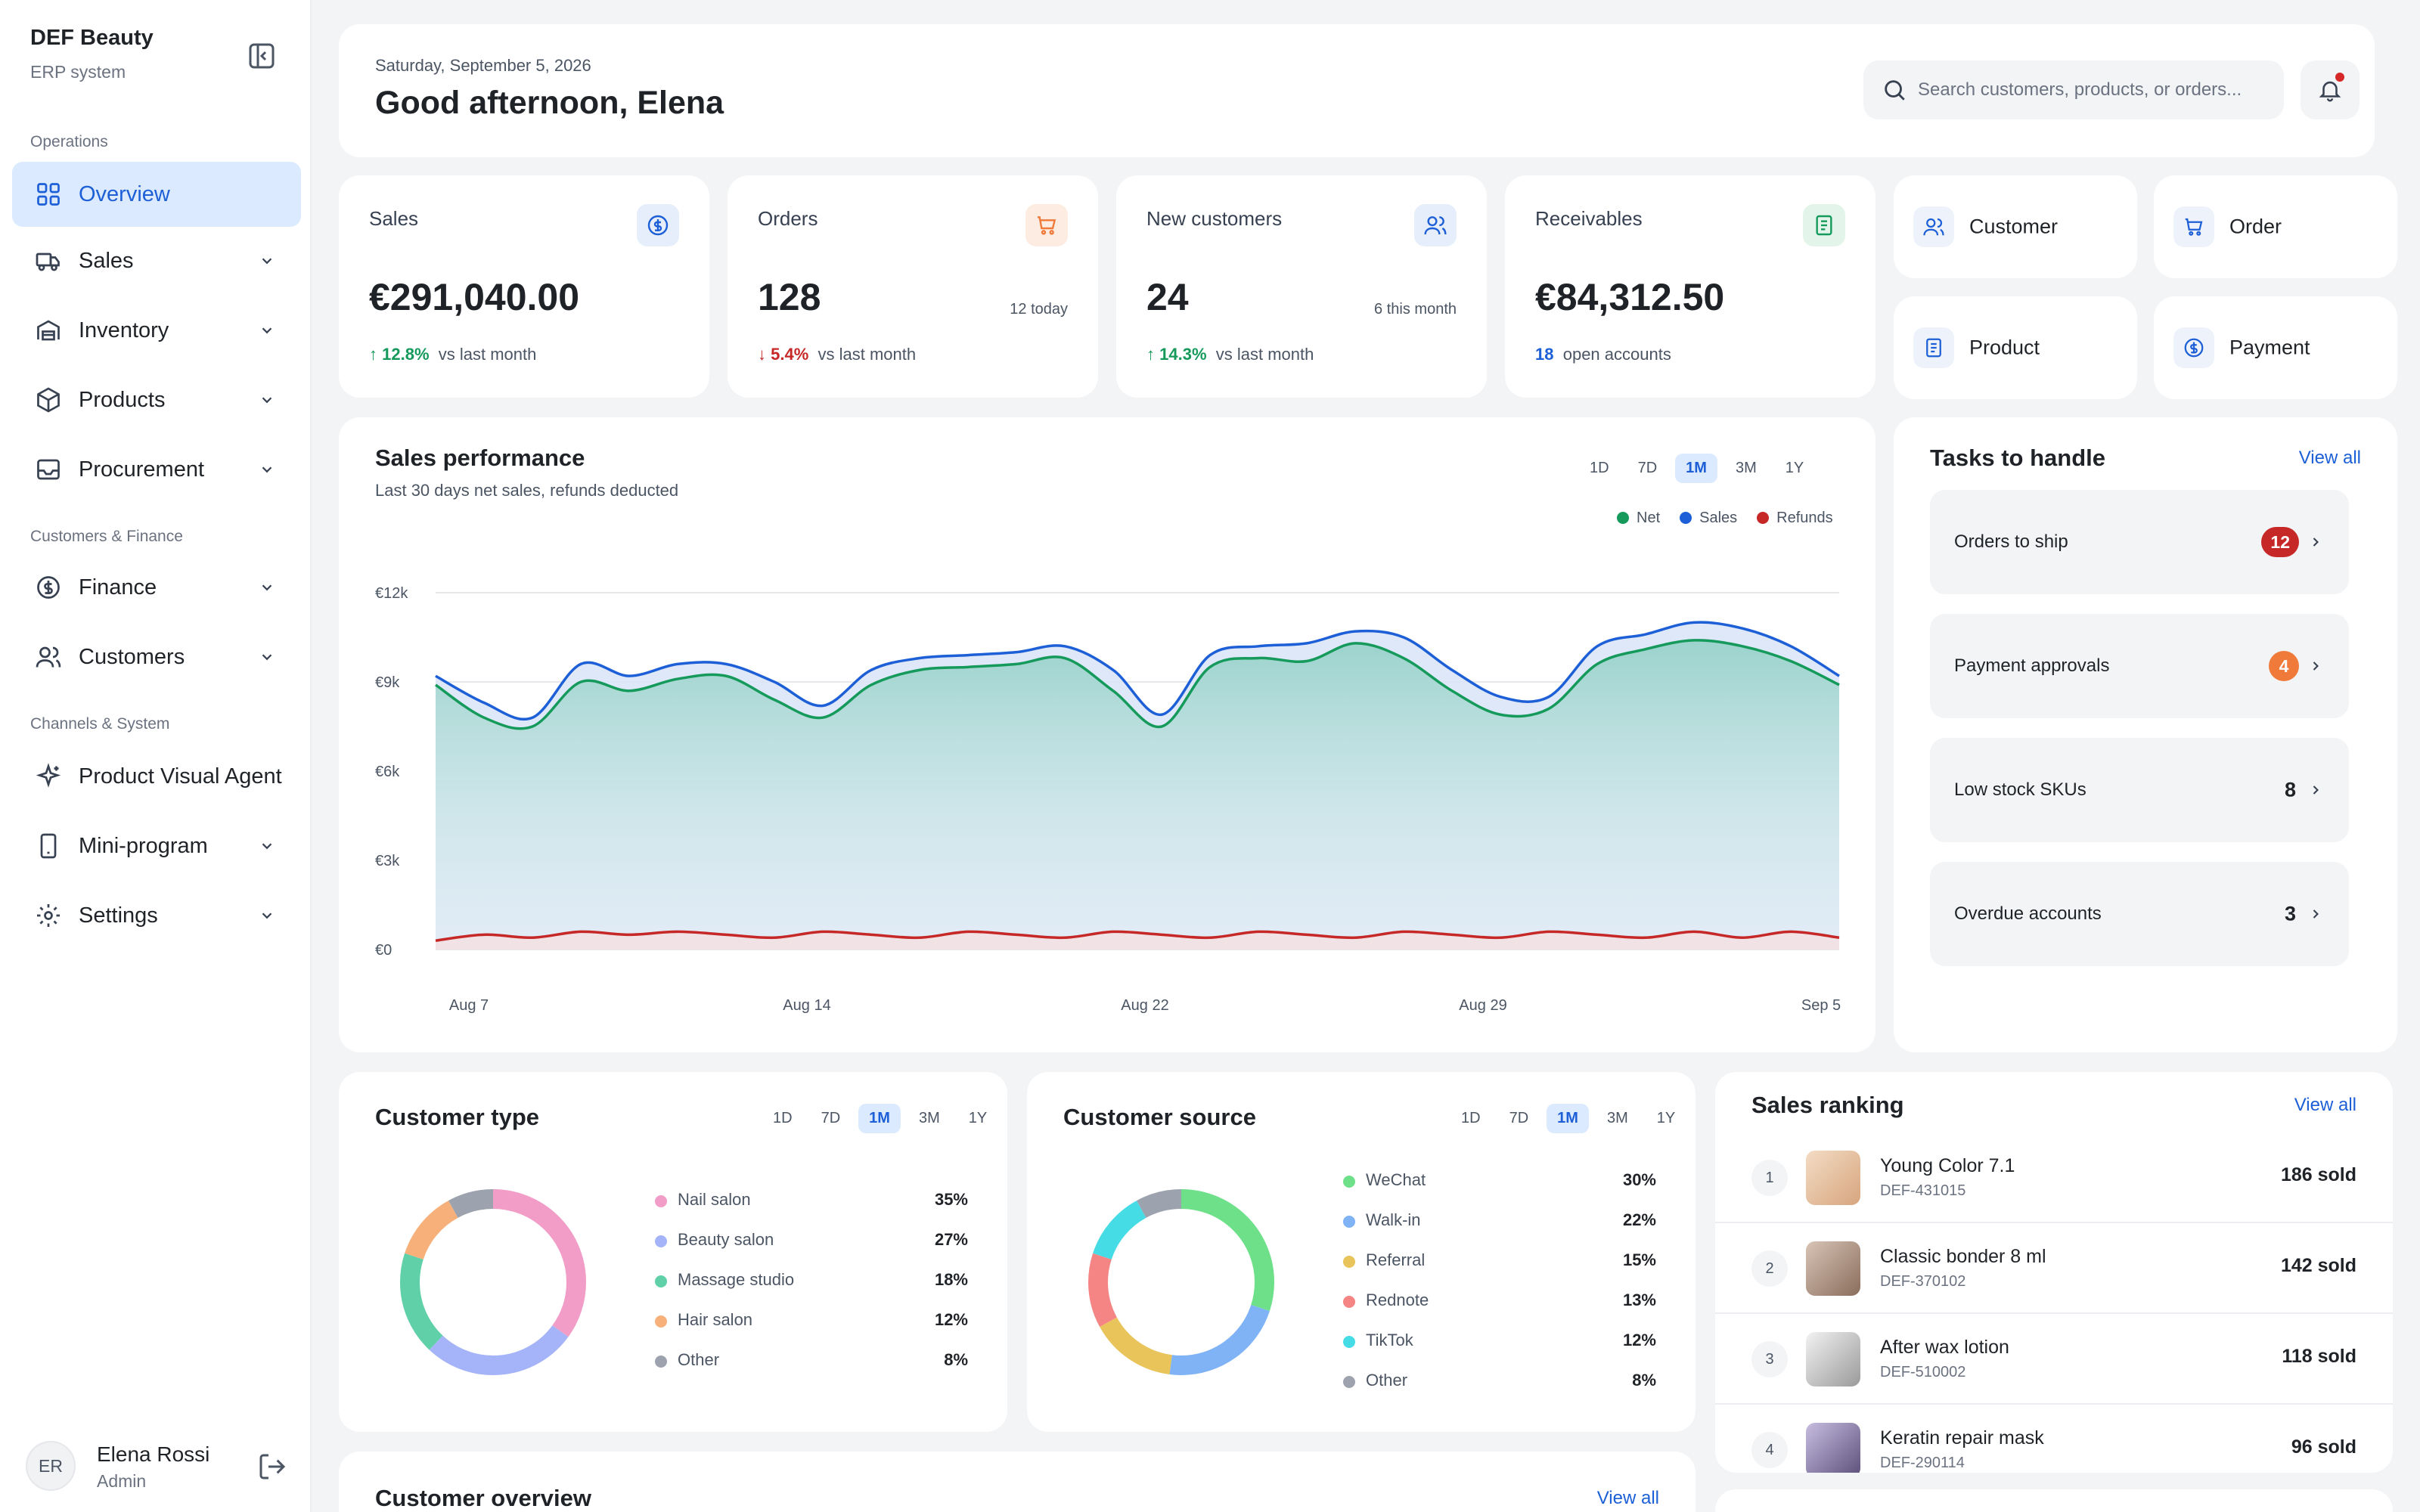 This screenshot has width=2420, height=1512. I want to click on sales-ranking-view-all-link: View all, so click(2325, 1105).